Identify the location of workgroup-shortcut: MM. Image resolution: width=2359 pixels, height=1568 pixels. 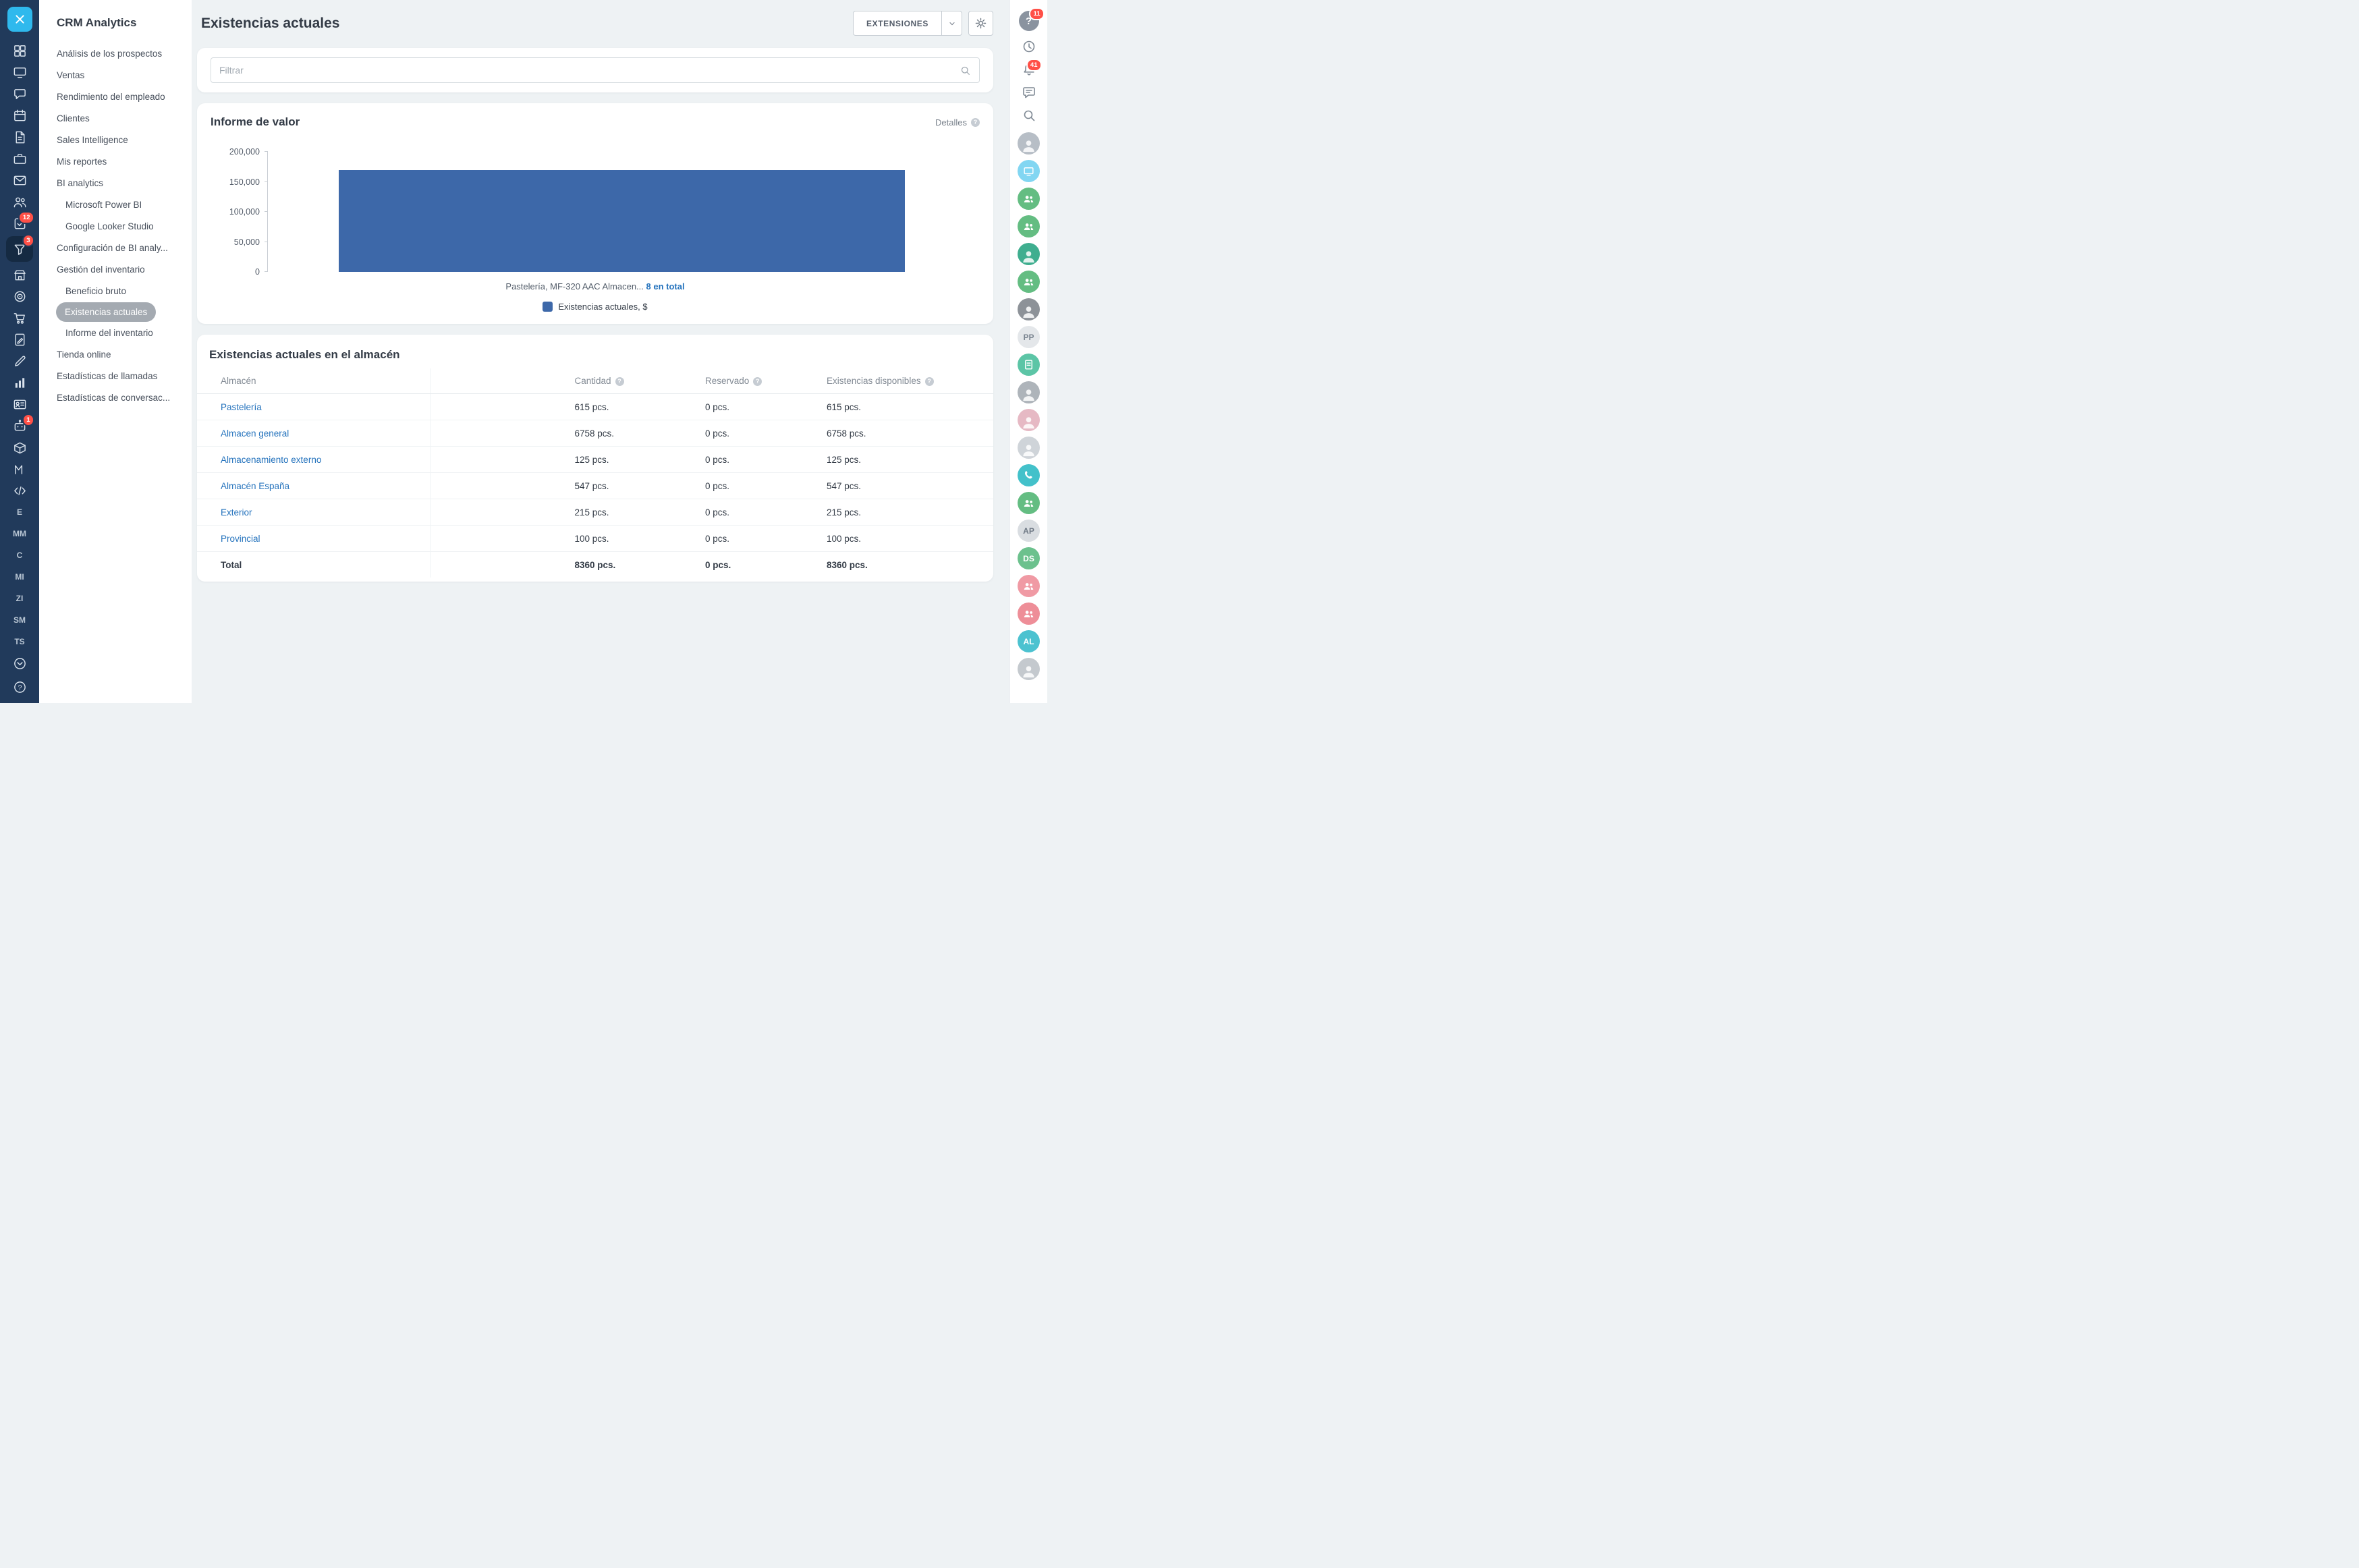
(20, 533).